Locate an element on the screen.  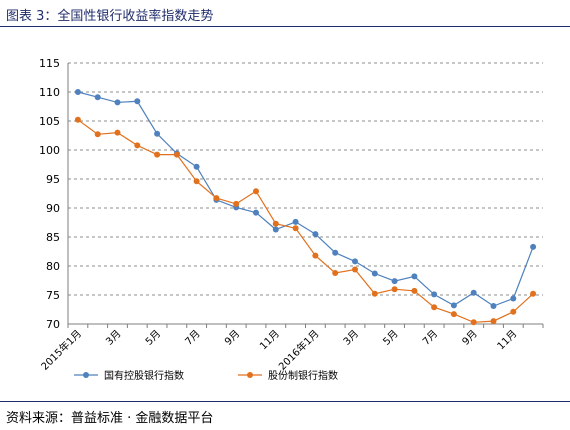
source-note: 资料来源：普益标准 · 金融数据平台 is located at coordinates (110, 418).